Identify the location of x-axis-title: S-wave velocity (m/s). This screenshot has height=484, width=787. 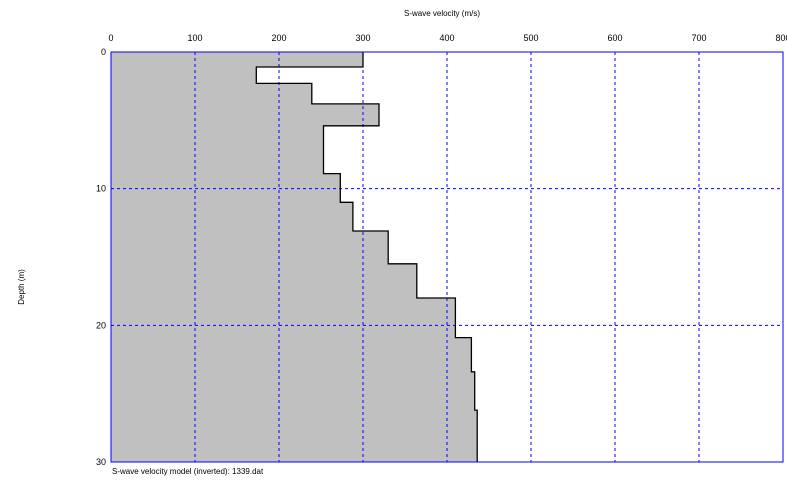
(442, 13).